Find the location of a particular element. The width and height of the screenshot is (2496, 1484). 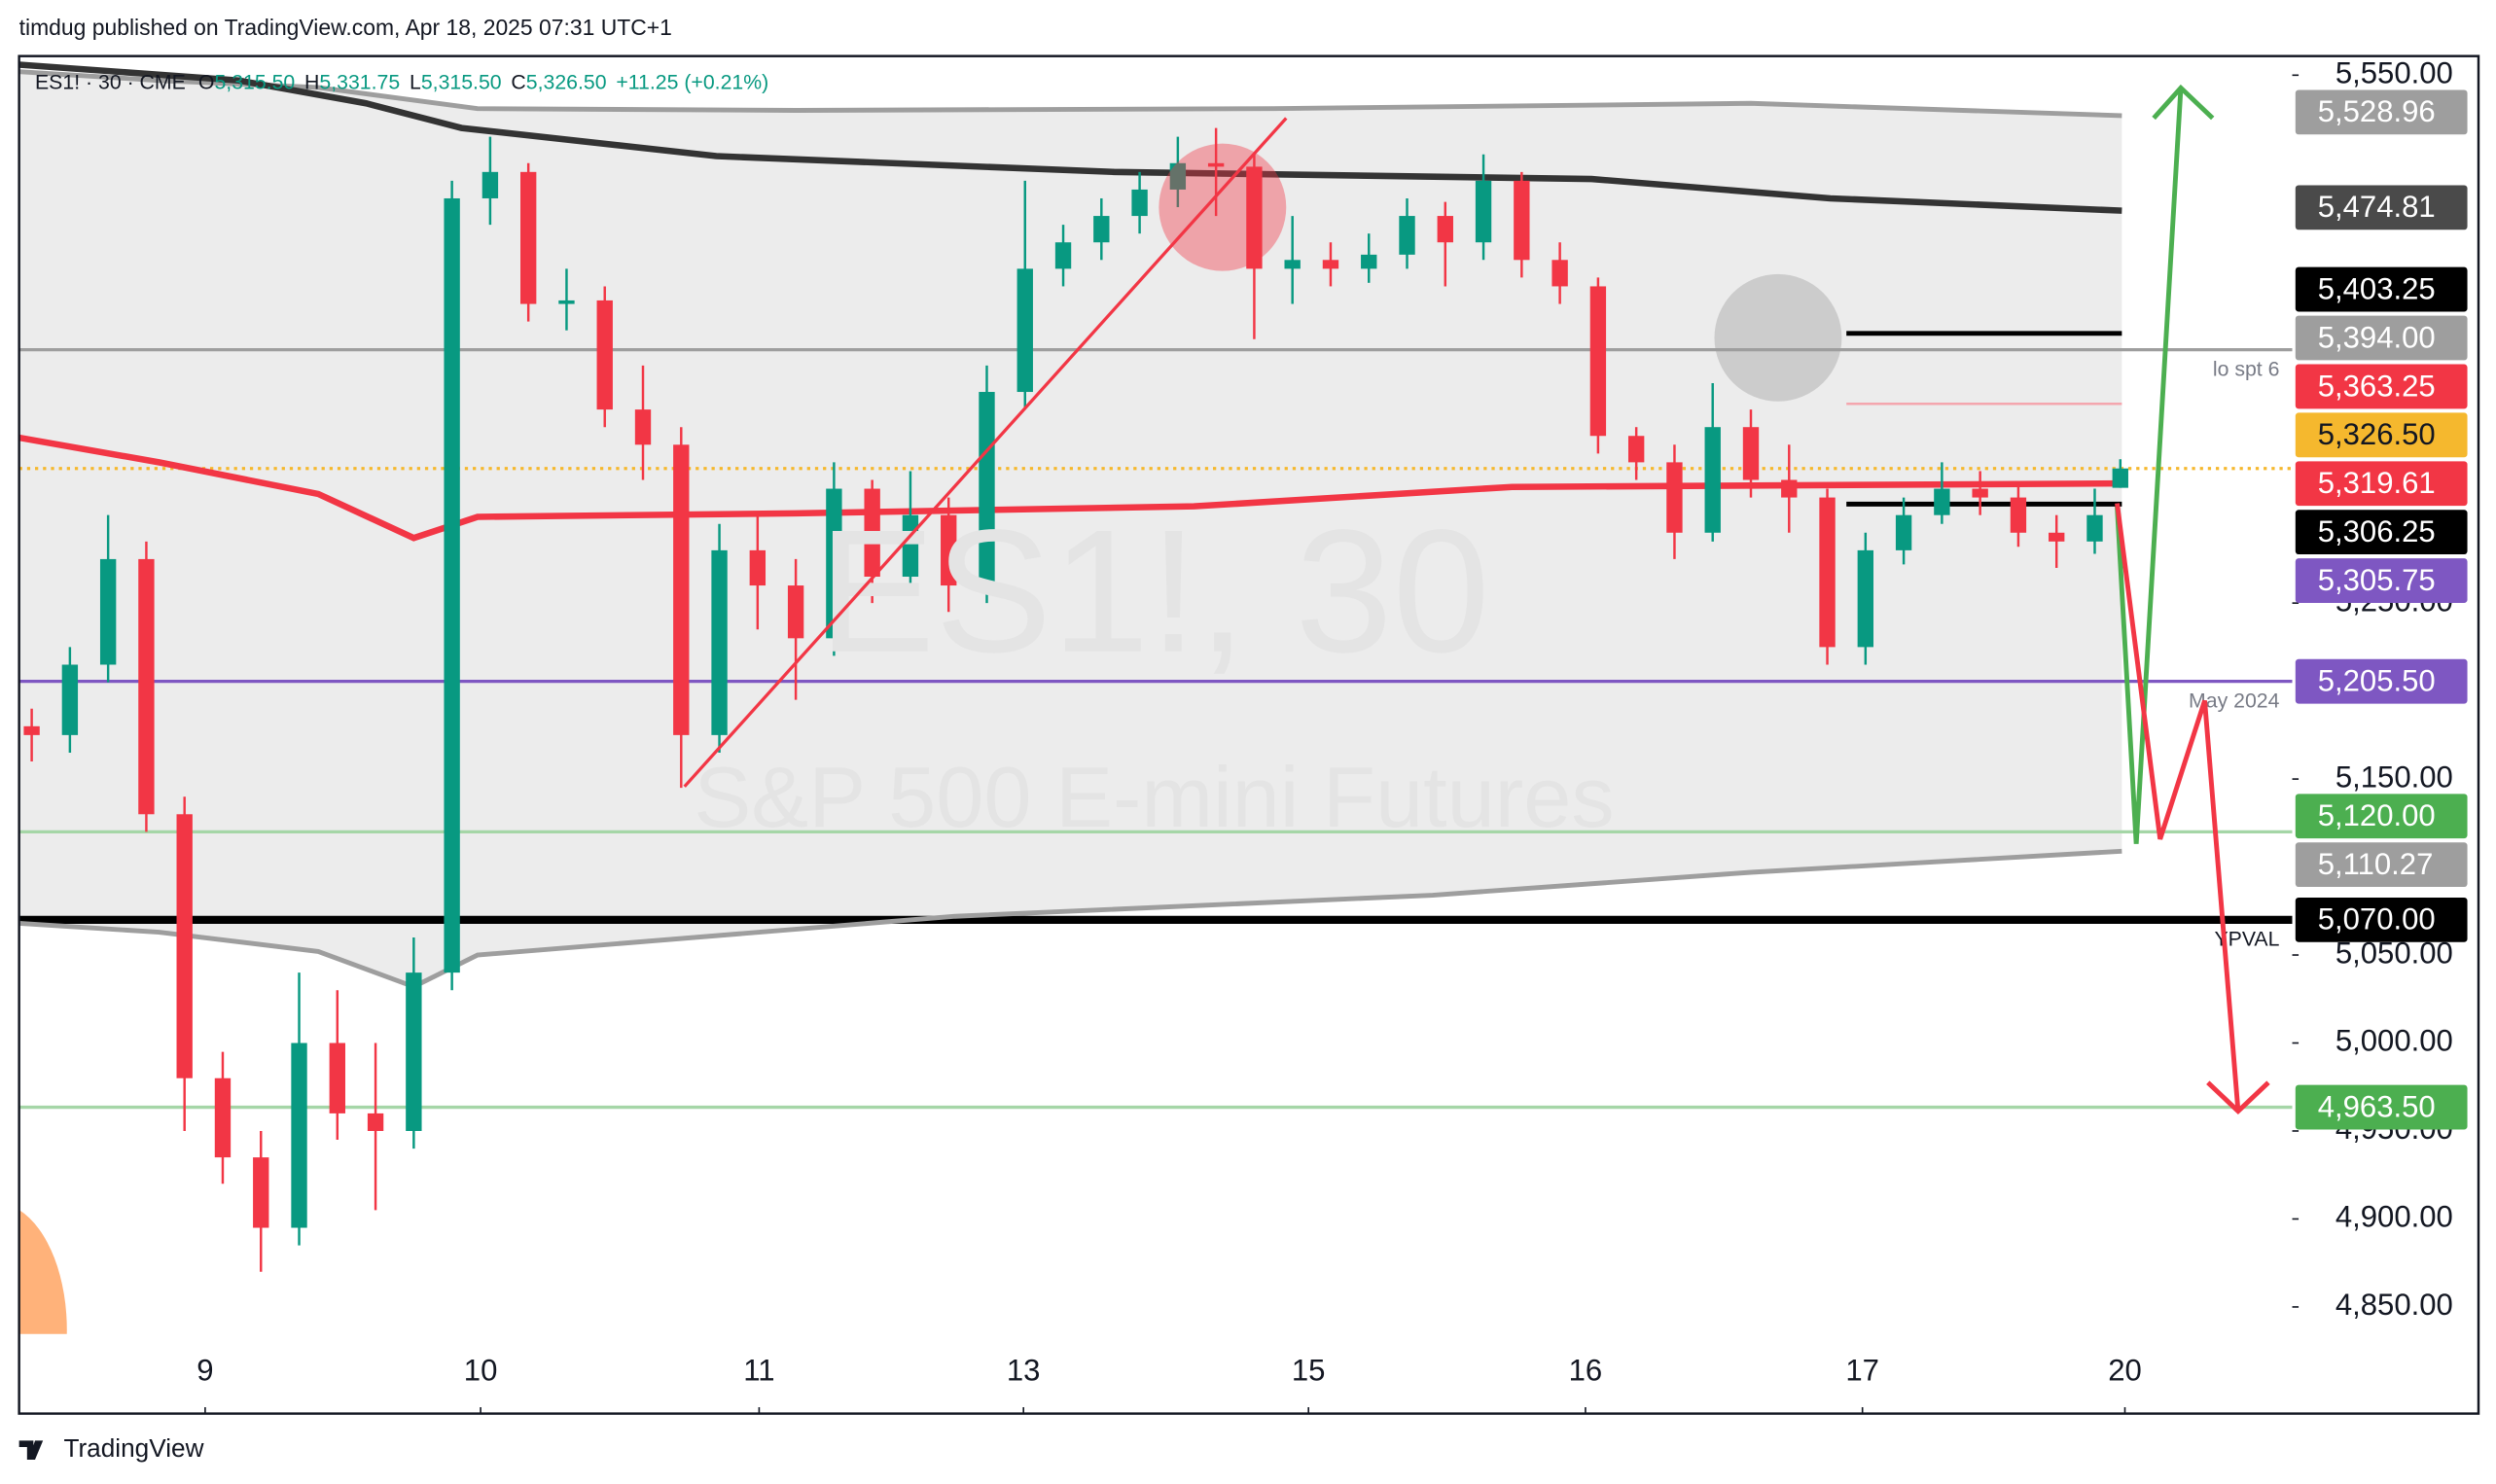

ohlc-value: 5,326.50 is located at coordinates (567, 82).